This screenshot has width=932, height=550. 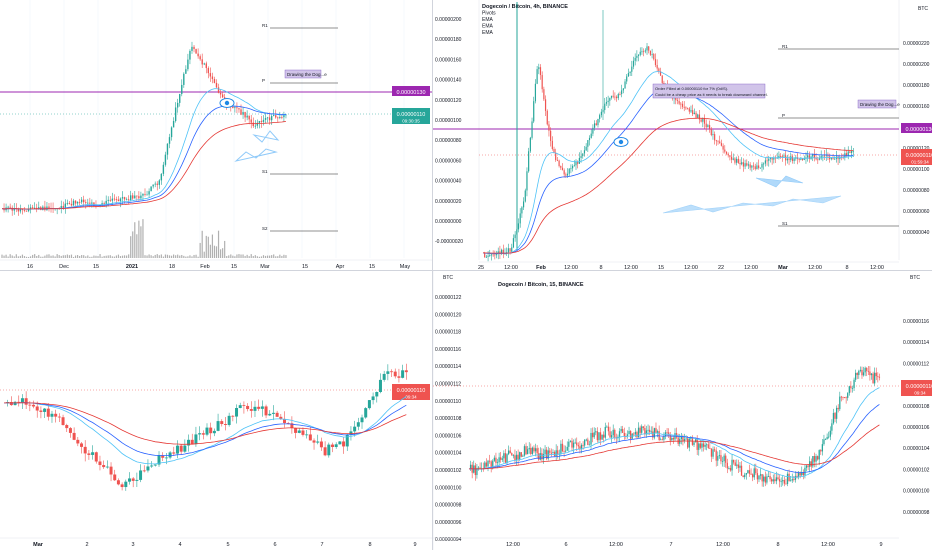 What do you see at coordinates (918, 130) in the screenshot?
I see `pivot-price-tag-text: 0.00000130` at bounding box center [918, 130].